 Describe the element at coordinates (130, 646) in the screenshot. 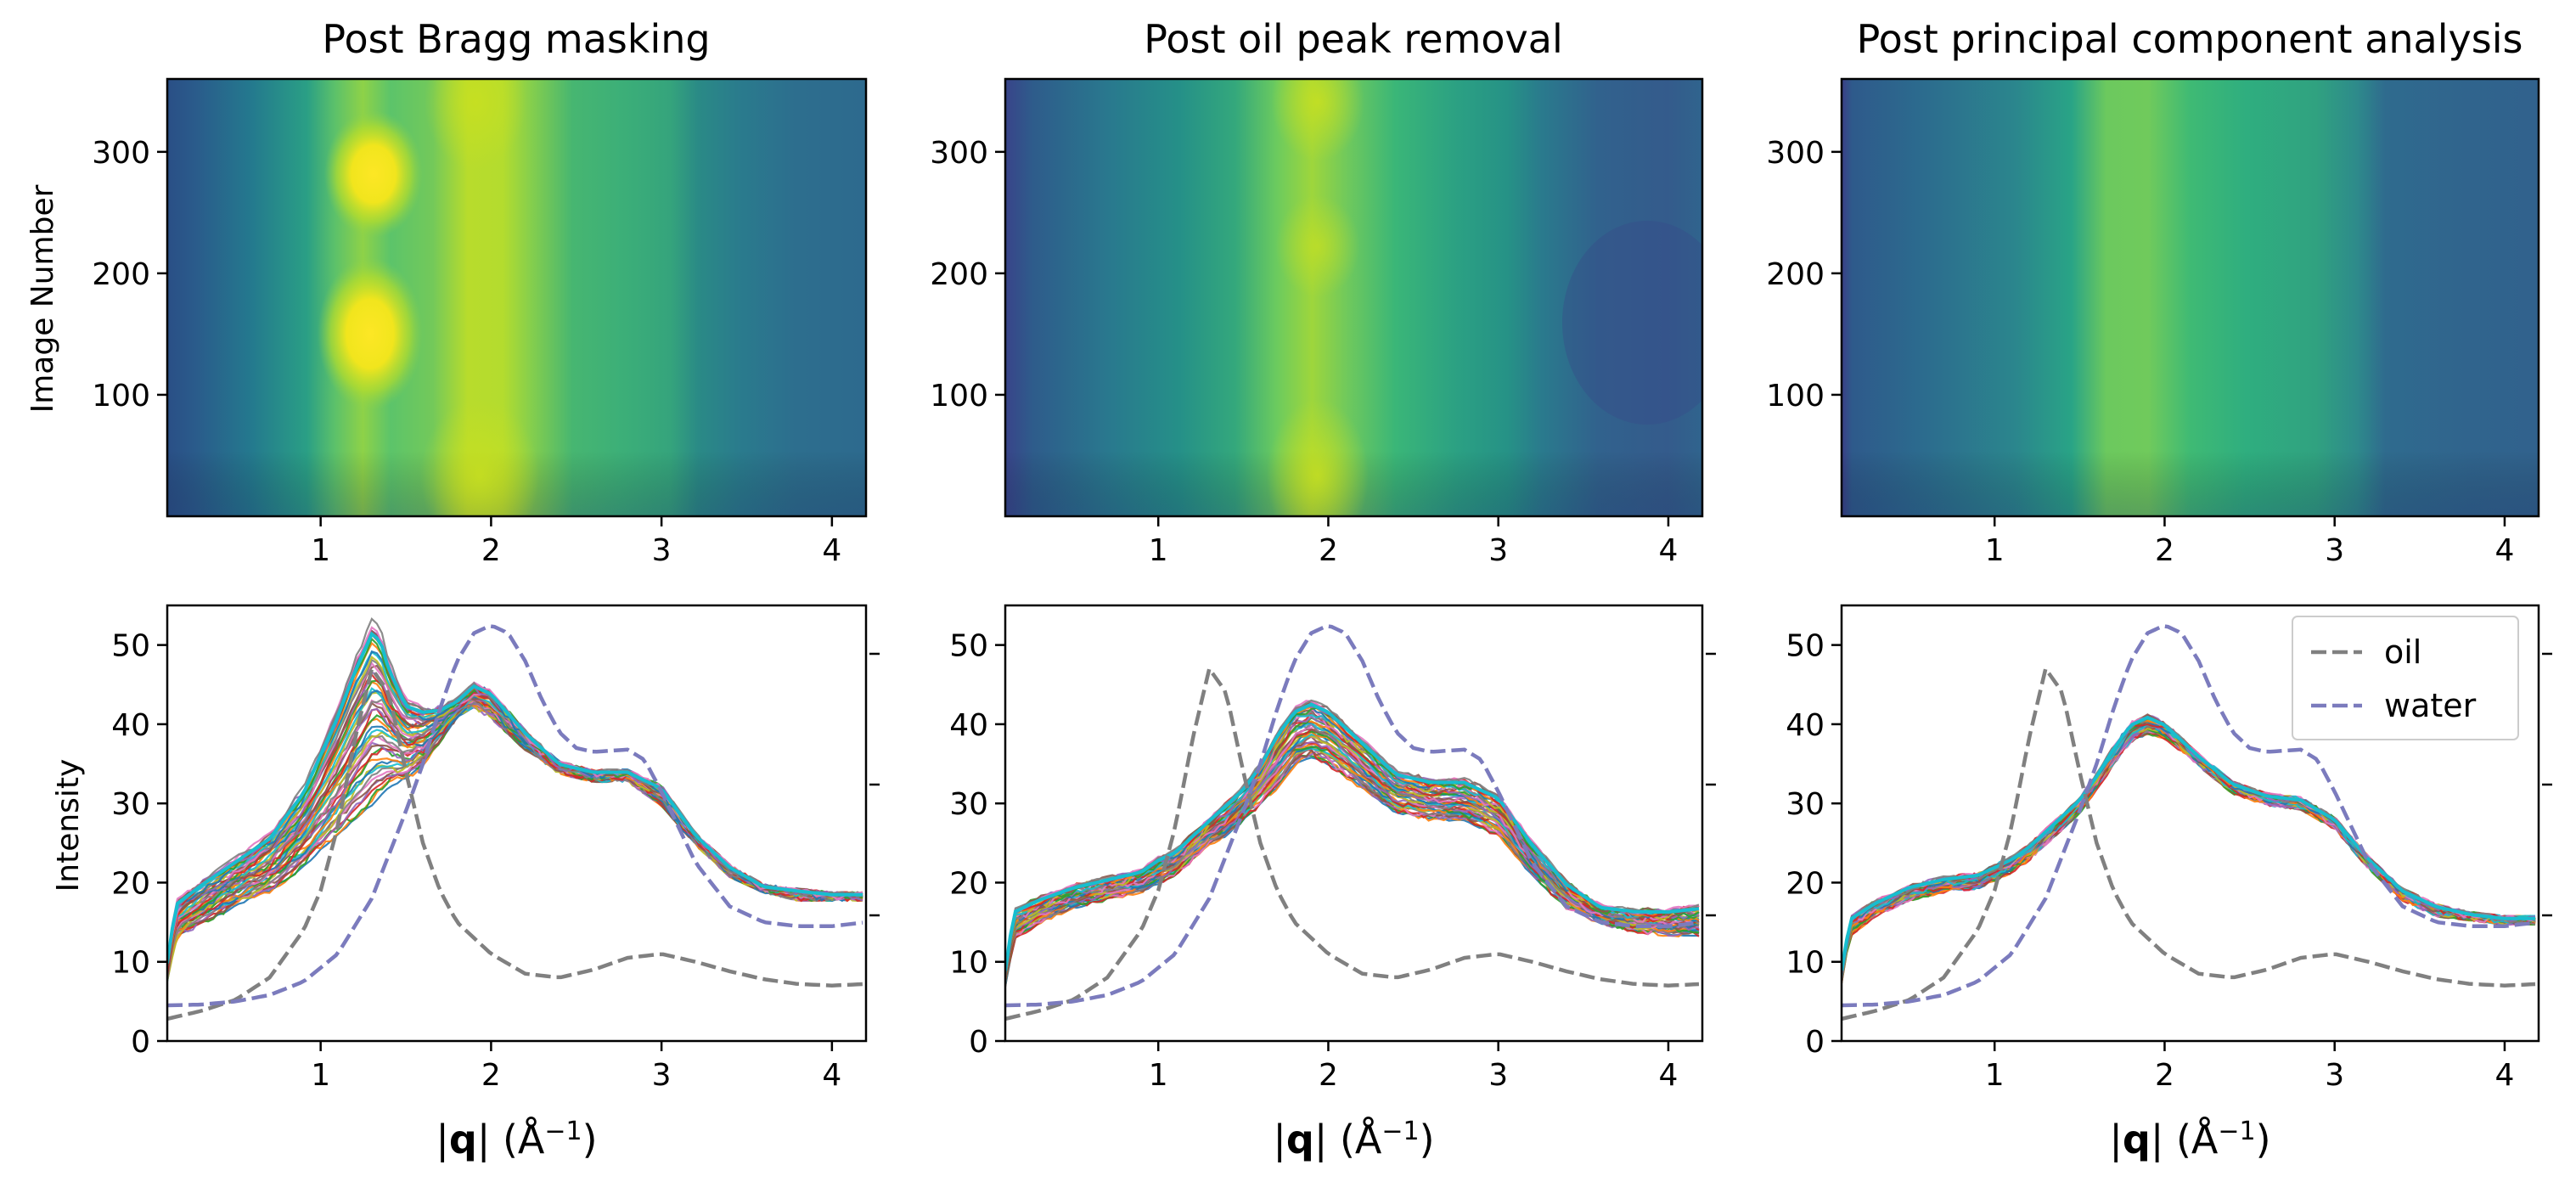

I see `y-tick-label: 50` at that location.